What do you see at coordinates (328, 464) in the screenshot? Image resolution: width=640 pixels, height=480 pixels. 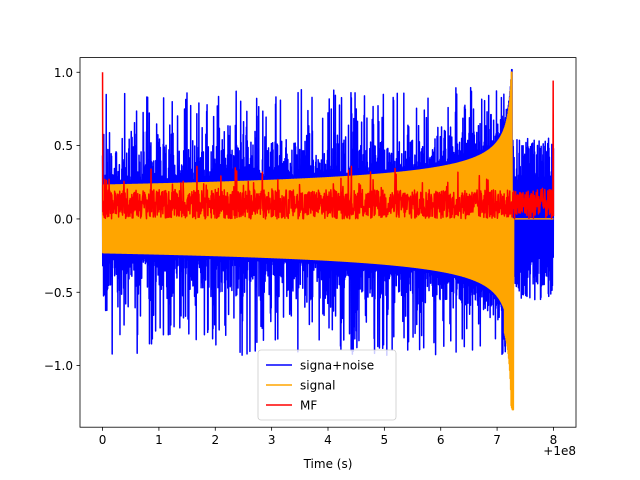 I see `x-axis-label: Time (s)` at bounding box center [328, 464].